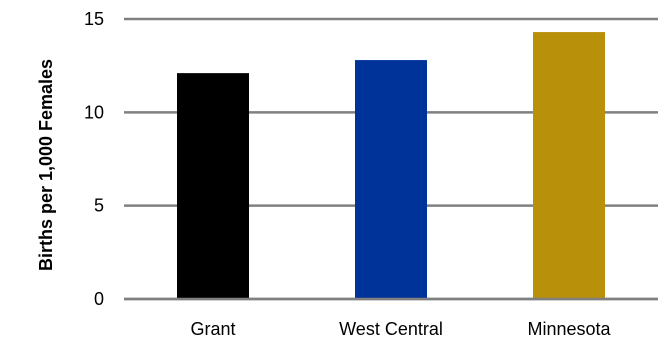  Describe the element at coordinates (94, 159) in the screenshot. I see `y-axis-ticks: 0 5 10 15` at that location.